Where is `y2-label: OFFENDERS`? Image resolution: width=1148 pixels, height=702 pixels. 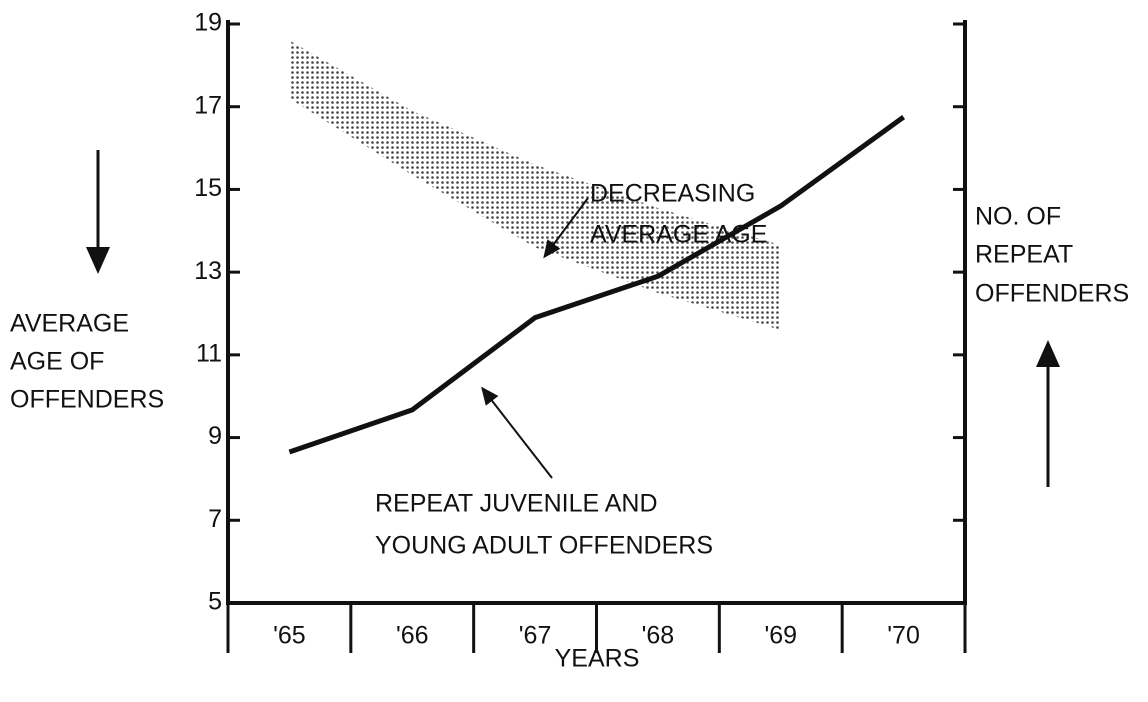
y2-label: OFFENDERS is located at coordinates (1052, 294).